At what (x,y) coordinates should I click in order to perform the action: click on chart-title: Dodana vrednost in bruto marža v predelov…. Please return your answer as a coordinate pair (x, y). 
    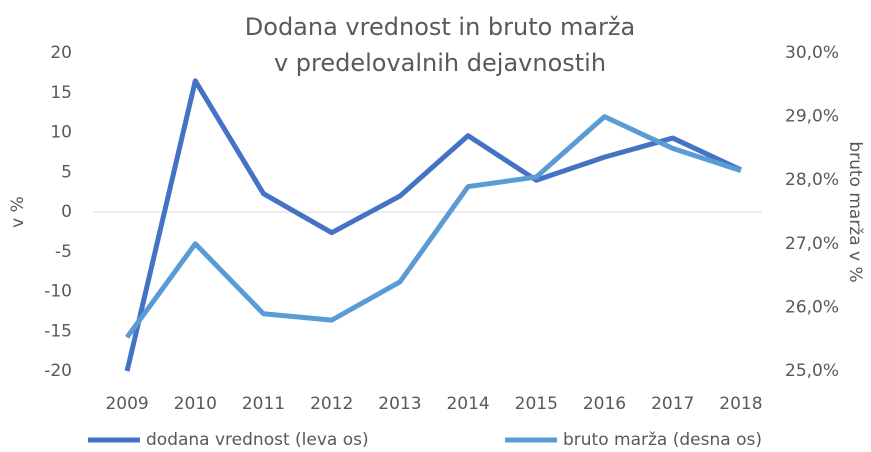
    Looking at the image, I should click on (440, 45).